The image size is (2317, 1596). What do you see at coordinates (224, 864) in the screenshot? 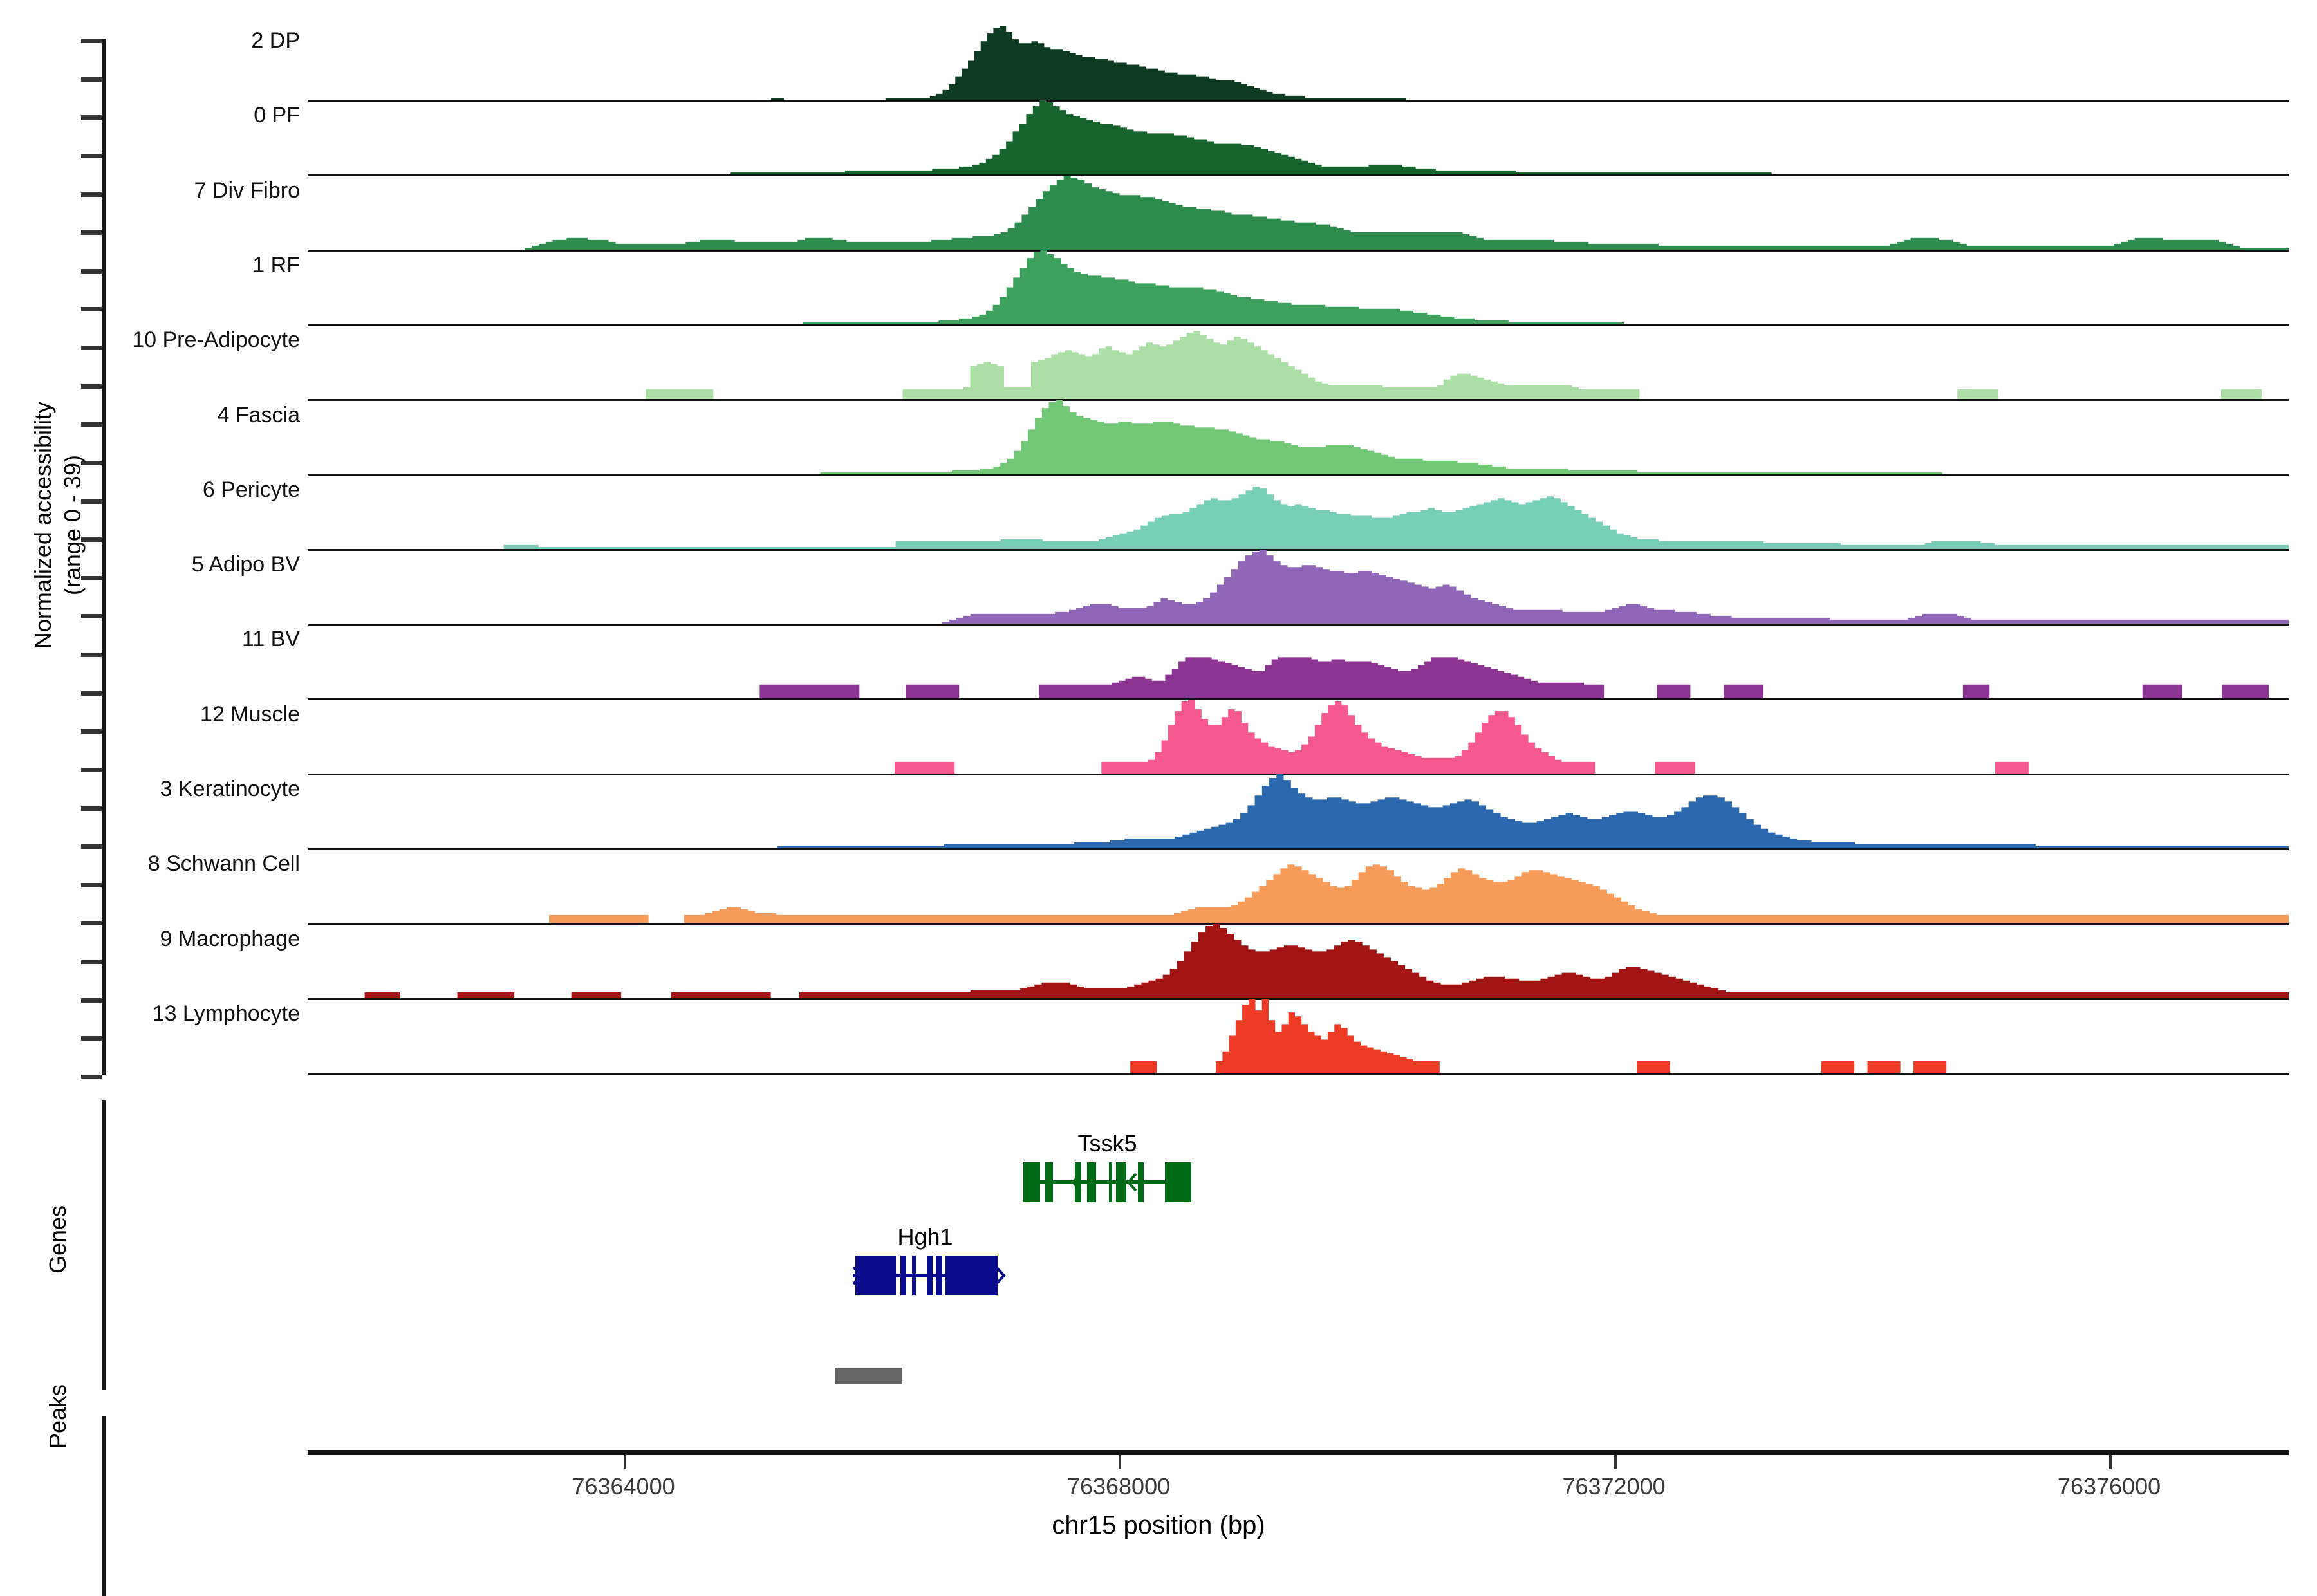
I see `track-label: 8 Schwann Cell` at bounding box center [224, 864].